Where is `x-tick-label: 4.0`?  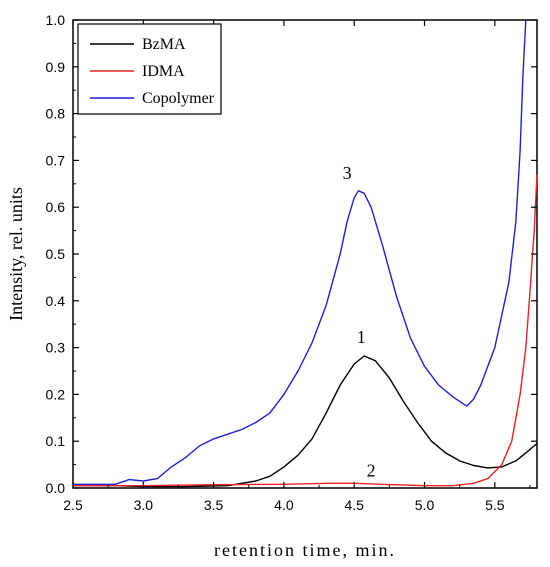 x-tick-label: 4.0 is located at coordinates (284, 505).